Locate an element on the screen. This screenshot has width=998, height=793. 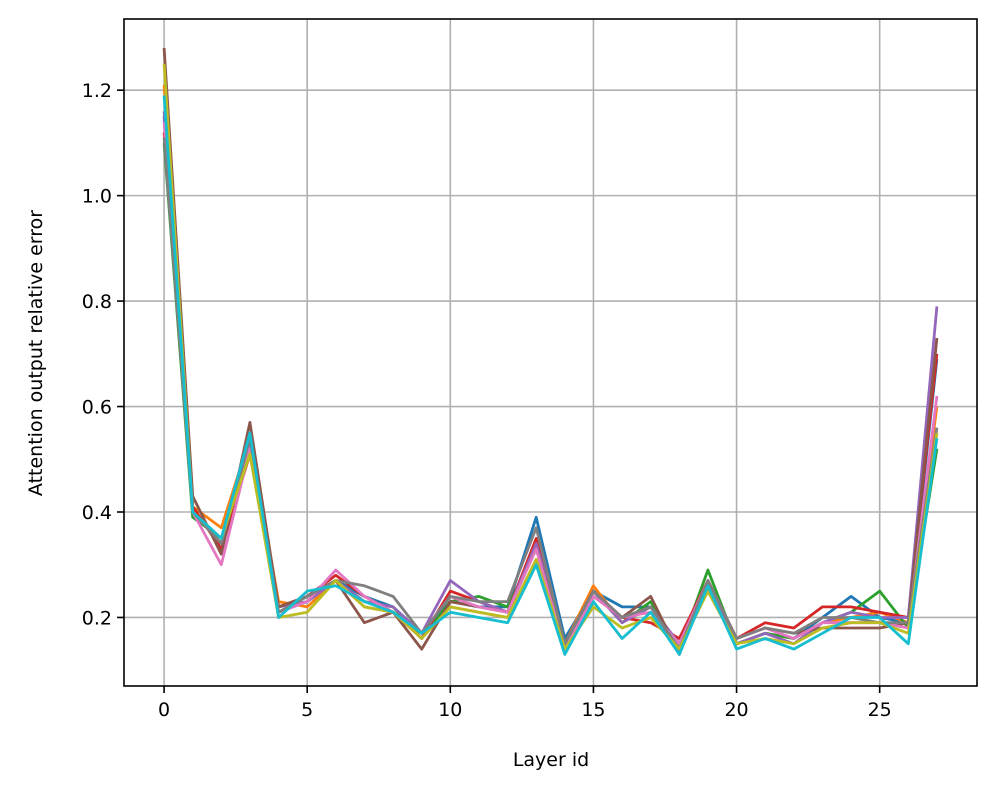
y-tick-label: 1.0 is located at coordinates (97, 197).